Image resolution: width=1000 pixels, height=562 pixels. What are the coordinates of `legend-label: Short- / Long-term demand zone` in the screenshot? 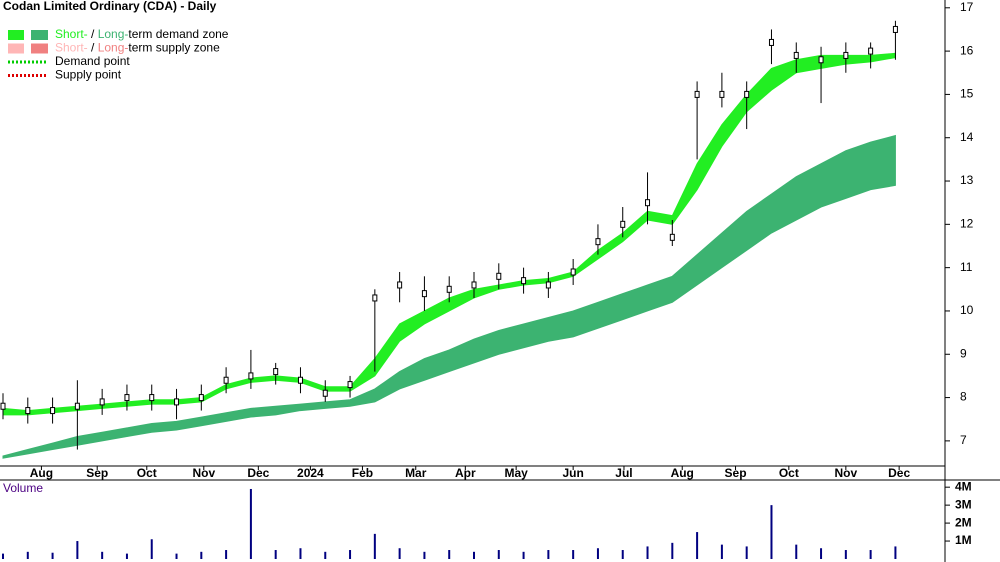 It's located at (142, 34).